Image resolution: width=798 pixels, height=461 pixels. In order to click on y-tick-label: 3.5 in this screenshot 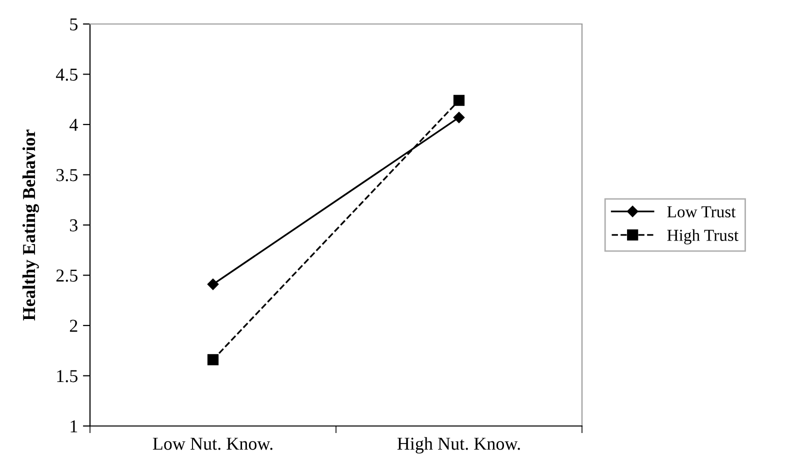, I will do `click(67, 175)`.